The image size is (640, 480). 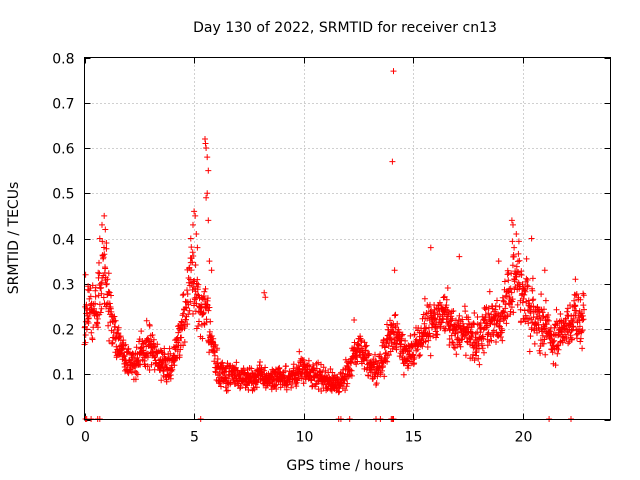 What do you see at coordinates (63, 150) in the screenshot?
I see `y-tick-label: 0.6` at bounding box center [63, 150].